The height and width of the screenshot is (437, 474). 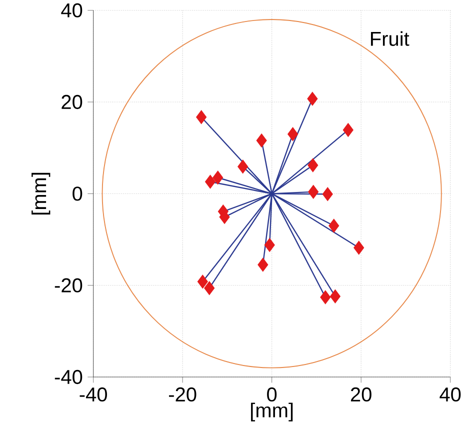 I want to click on x-tick-label: -40, so click(x=93, y=394).